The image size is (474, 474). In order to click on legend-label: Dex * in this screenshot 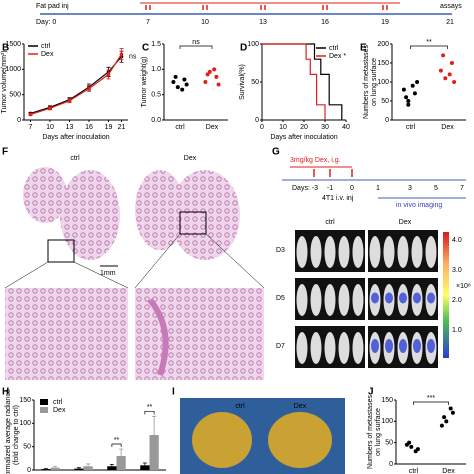, I will do `click(337, 56)`.